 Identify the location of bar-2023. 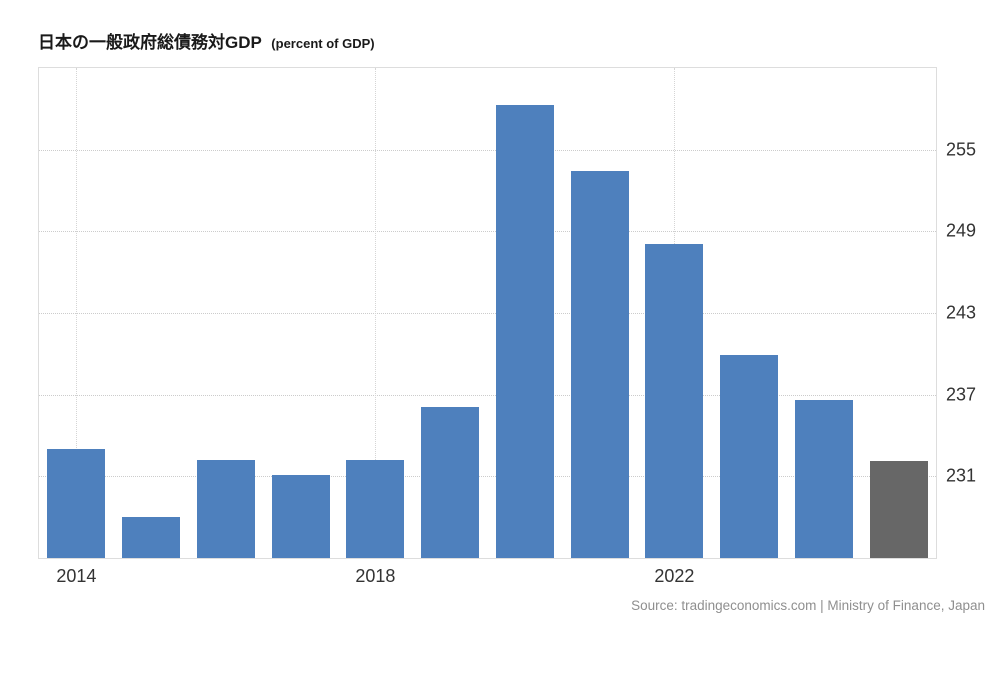
(749, 456).